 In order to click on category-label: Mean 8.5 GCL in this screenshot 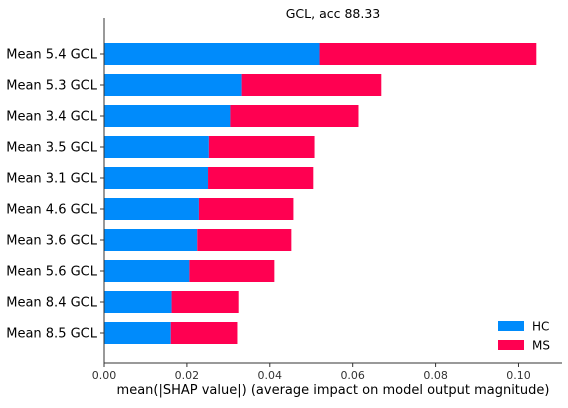, I will do `click(52, 334)`.